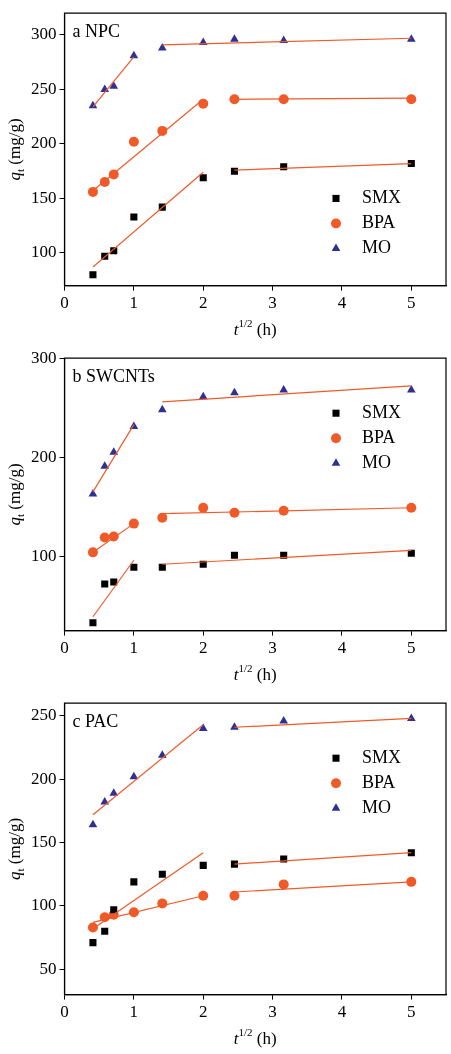 This screenshot has width=451, height=1054. Describe the element at coordinates (113, 375) in the screenshot. I see `chart-title: b SWCNTs` at that location.